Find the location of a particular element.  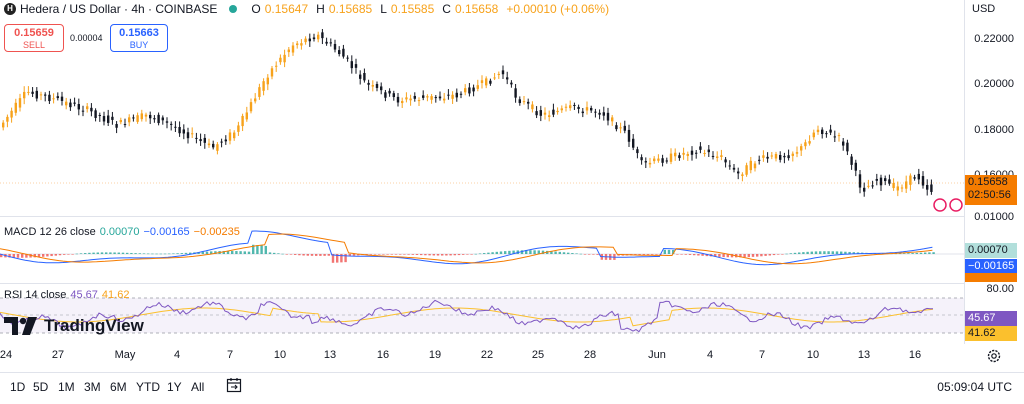

currency-selector: USD is located at coordinates (992, 9).